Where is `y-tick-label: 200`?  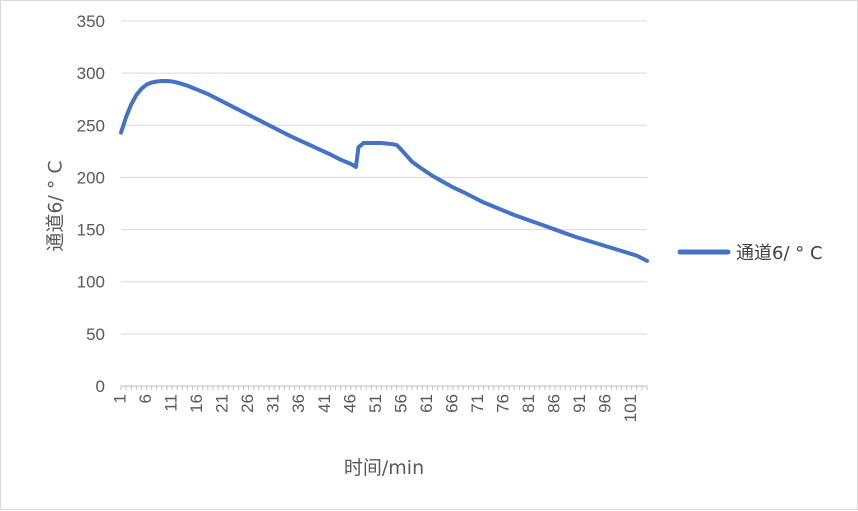
y-tick-label: 200 is located at coordinates (91, 177).